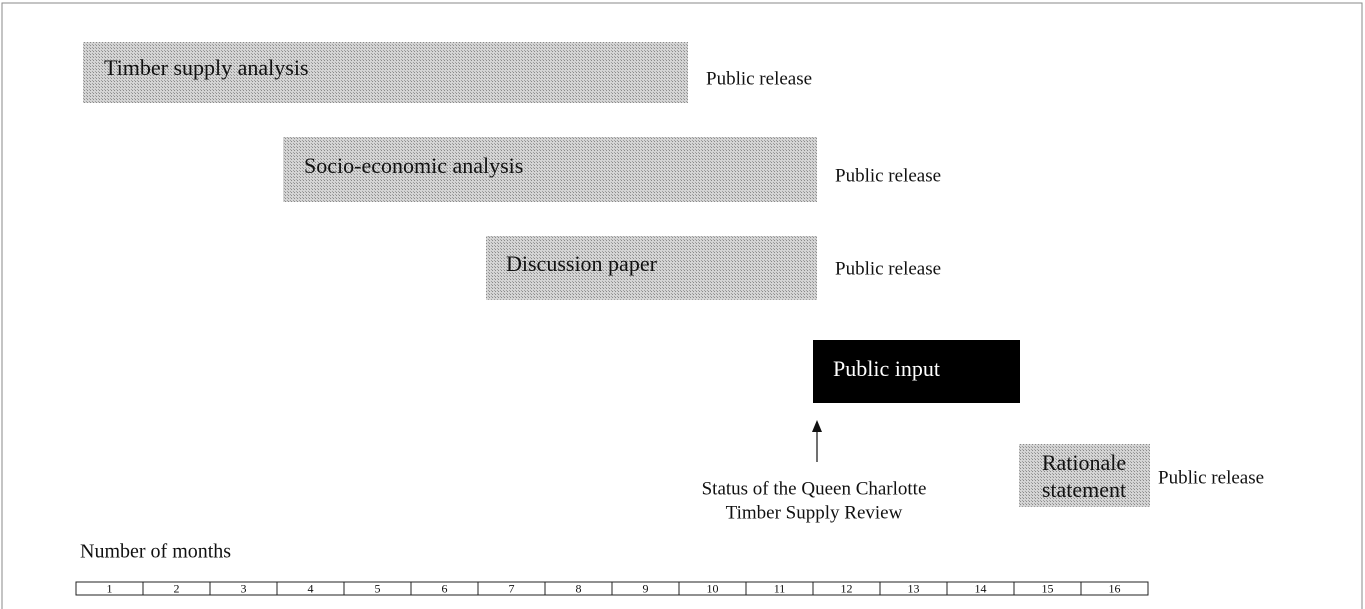 This screenshot has height=609, width=1365. What do you see at coordinates (886, 368) in the screenshot?
I see `task-label: Public input` at bounding box center [886, 368].